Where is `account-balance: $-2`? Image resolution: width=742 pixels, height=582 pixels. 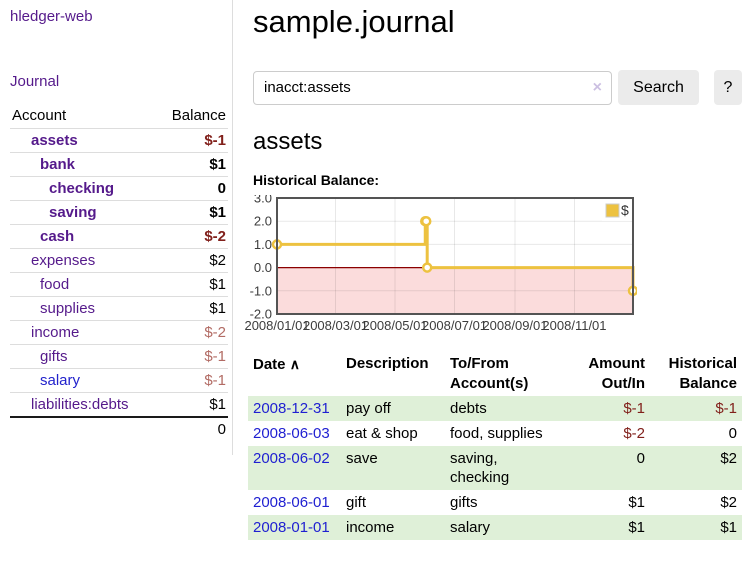
account-balance: $-2 is located at coordinates (192, 332).